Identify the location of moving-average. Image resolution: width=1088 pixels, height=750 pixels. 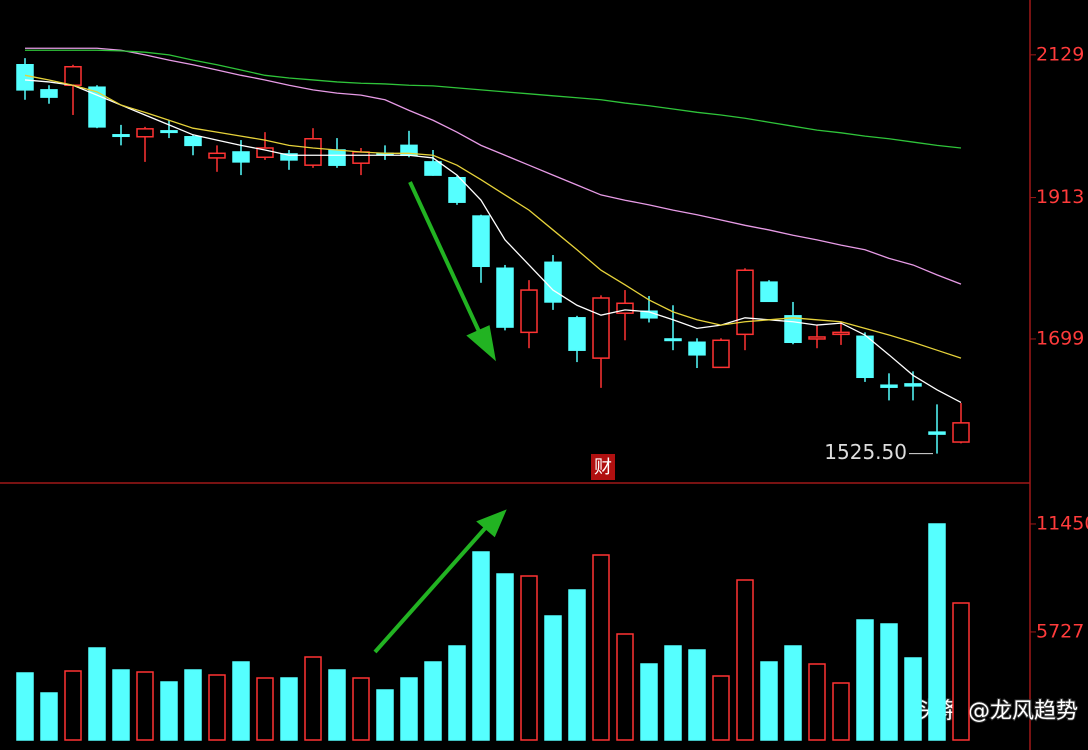
(493, 99).